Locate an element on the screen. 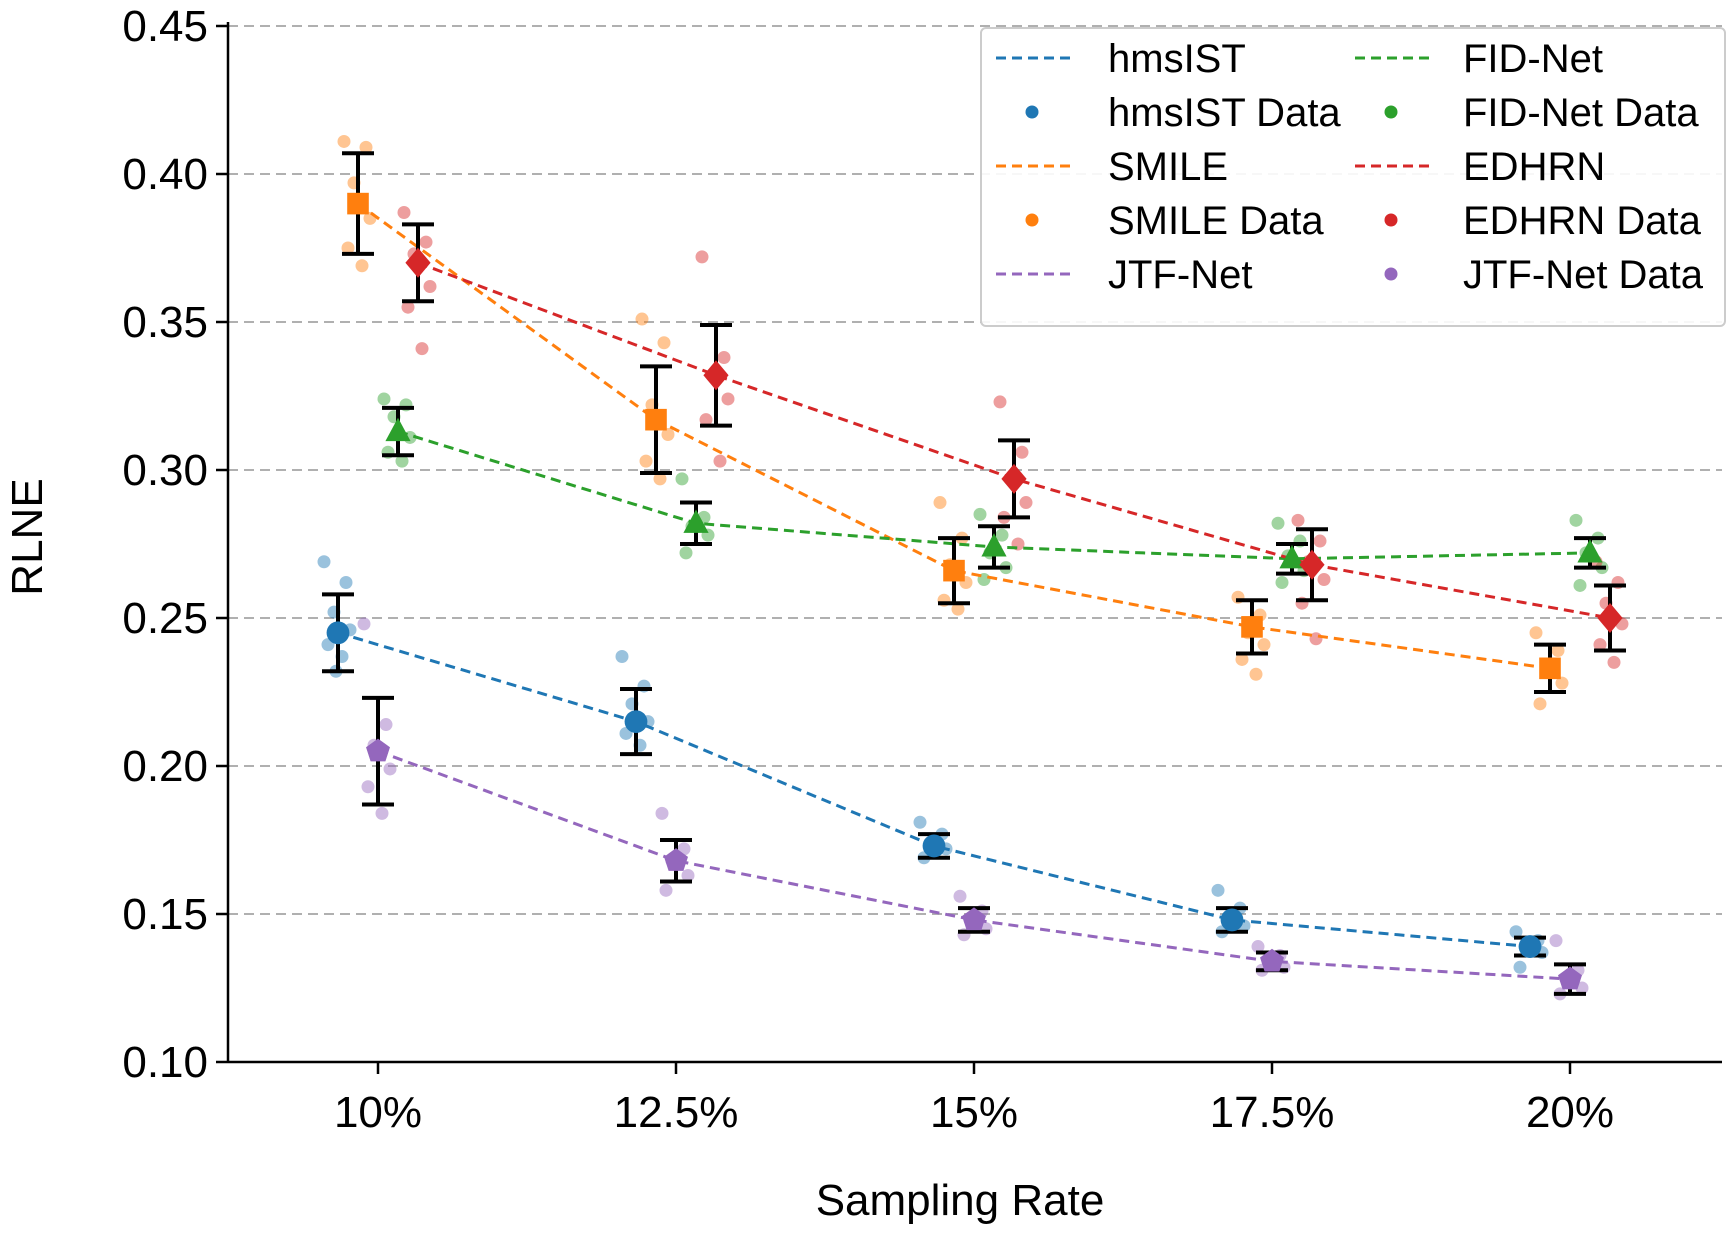 The image size is (1730, 1240). legend-label: SMILE is located at coordinates (1168, 167).